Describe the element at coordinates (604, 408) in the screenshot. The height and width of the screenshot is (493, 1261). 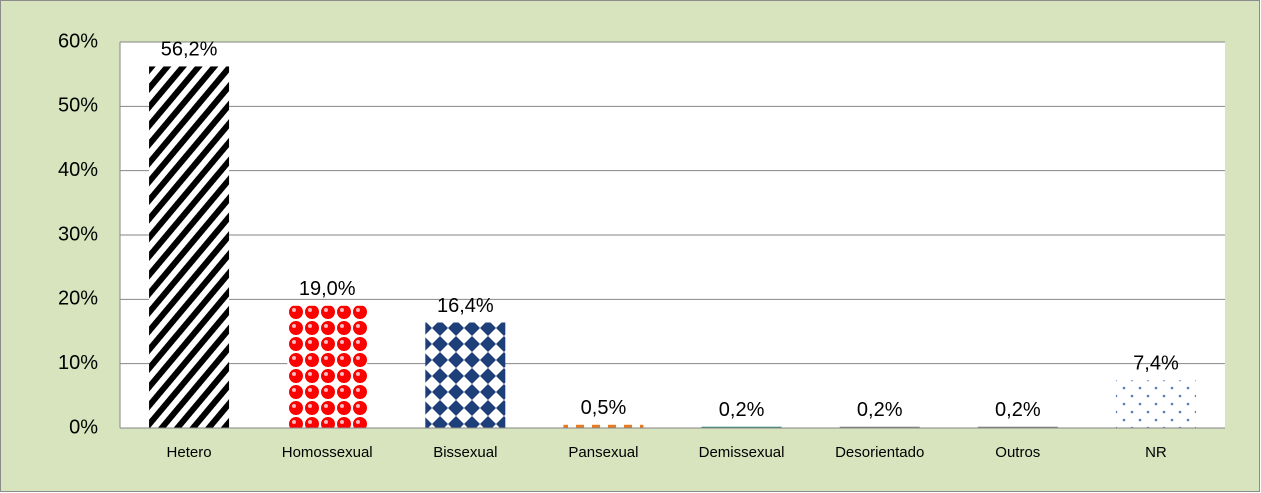
I see `value-label: 0,5%` at that location.